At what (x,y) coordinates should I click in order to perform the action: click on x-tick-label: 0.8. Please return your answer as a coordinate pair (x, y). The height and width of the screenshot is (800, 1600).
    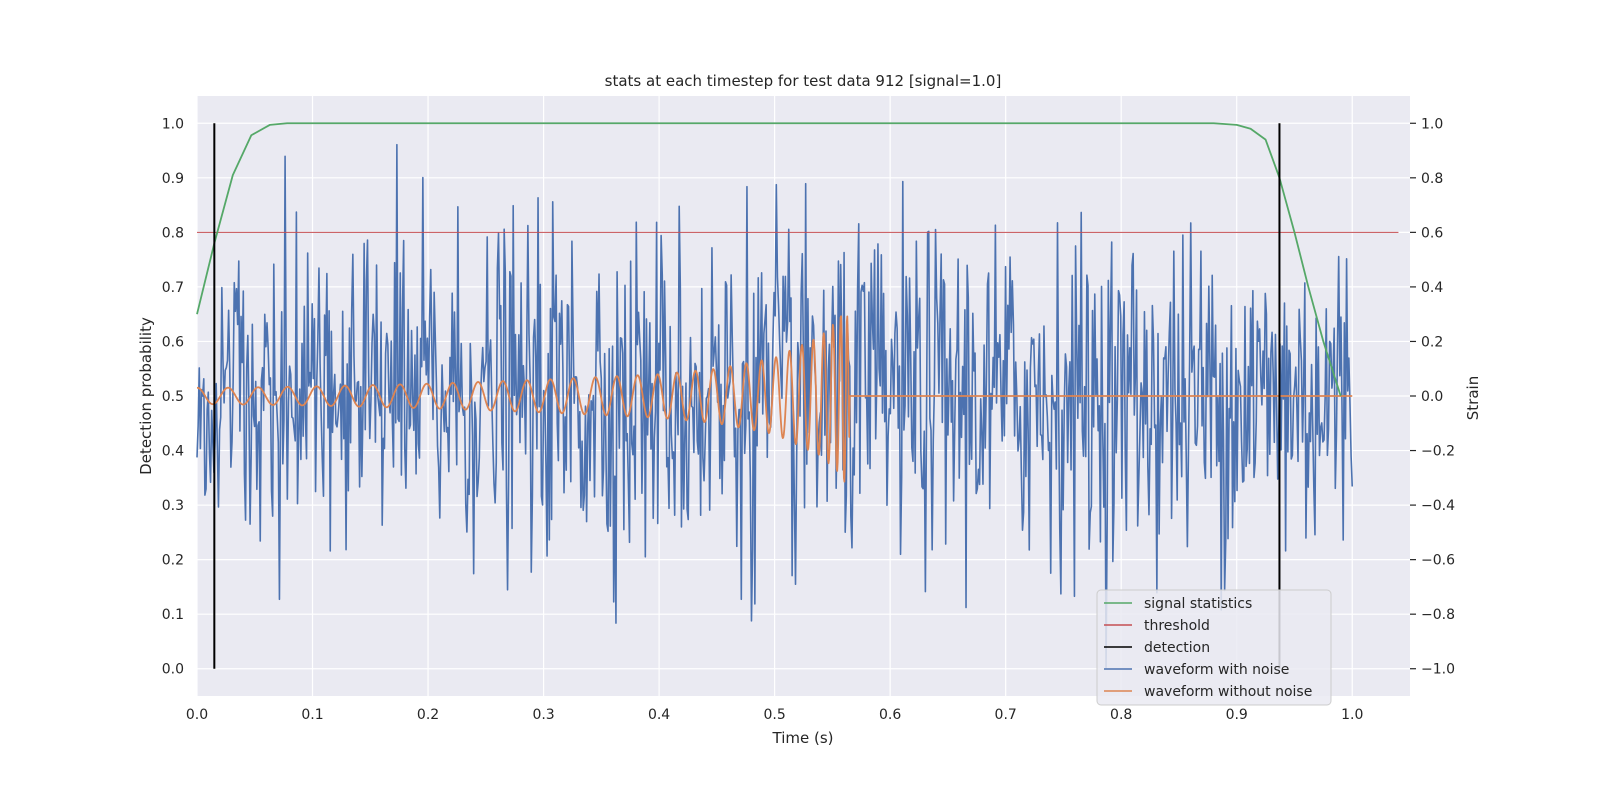
    Looking at the image, I should click on (1121, 715).